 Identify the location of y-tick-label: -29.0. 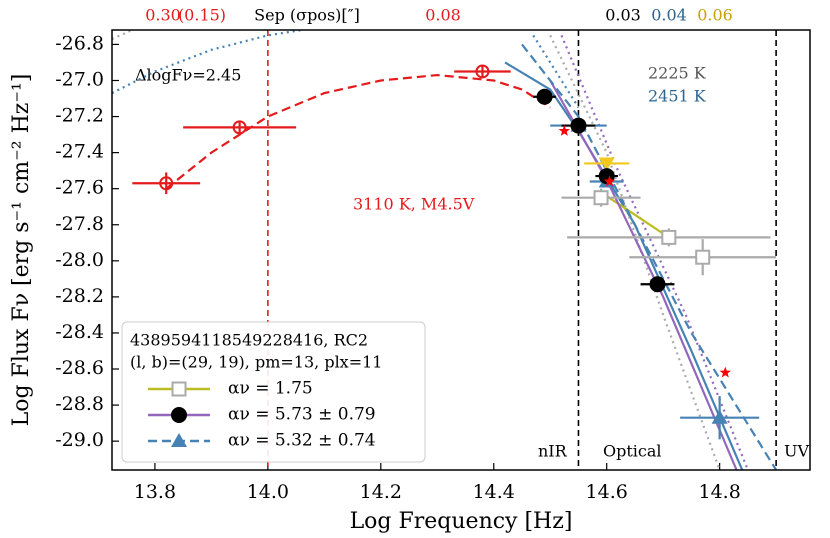
(79, 440).